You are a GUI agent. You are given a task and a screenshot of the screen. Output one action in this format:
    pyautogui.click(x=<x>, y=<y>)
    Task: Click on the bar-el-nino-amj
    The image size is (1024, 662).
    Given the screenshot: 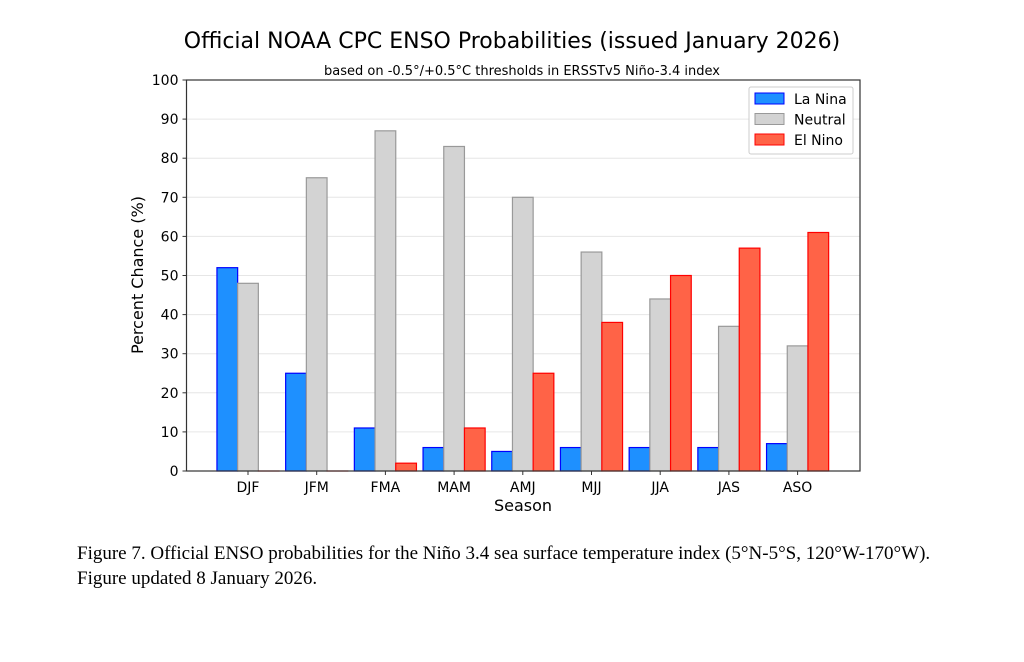 What is the action you would take?
    pyautogui.click(x=543, y=422)
    